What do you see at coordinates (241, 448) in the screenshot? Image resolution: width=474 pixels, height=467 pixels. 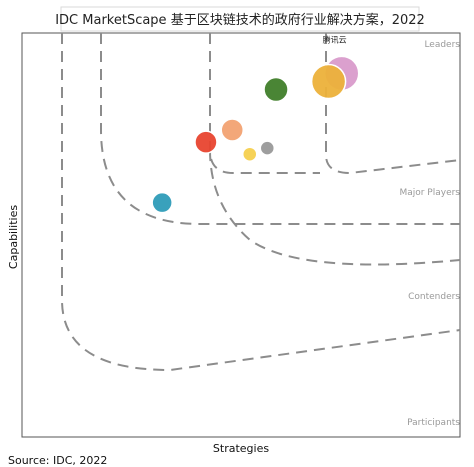 I see `x-axis-label: Strategies` at bounding box center [241, 448].